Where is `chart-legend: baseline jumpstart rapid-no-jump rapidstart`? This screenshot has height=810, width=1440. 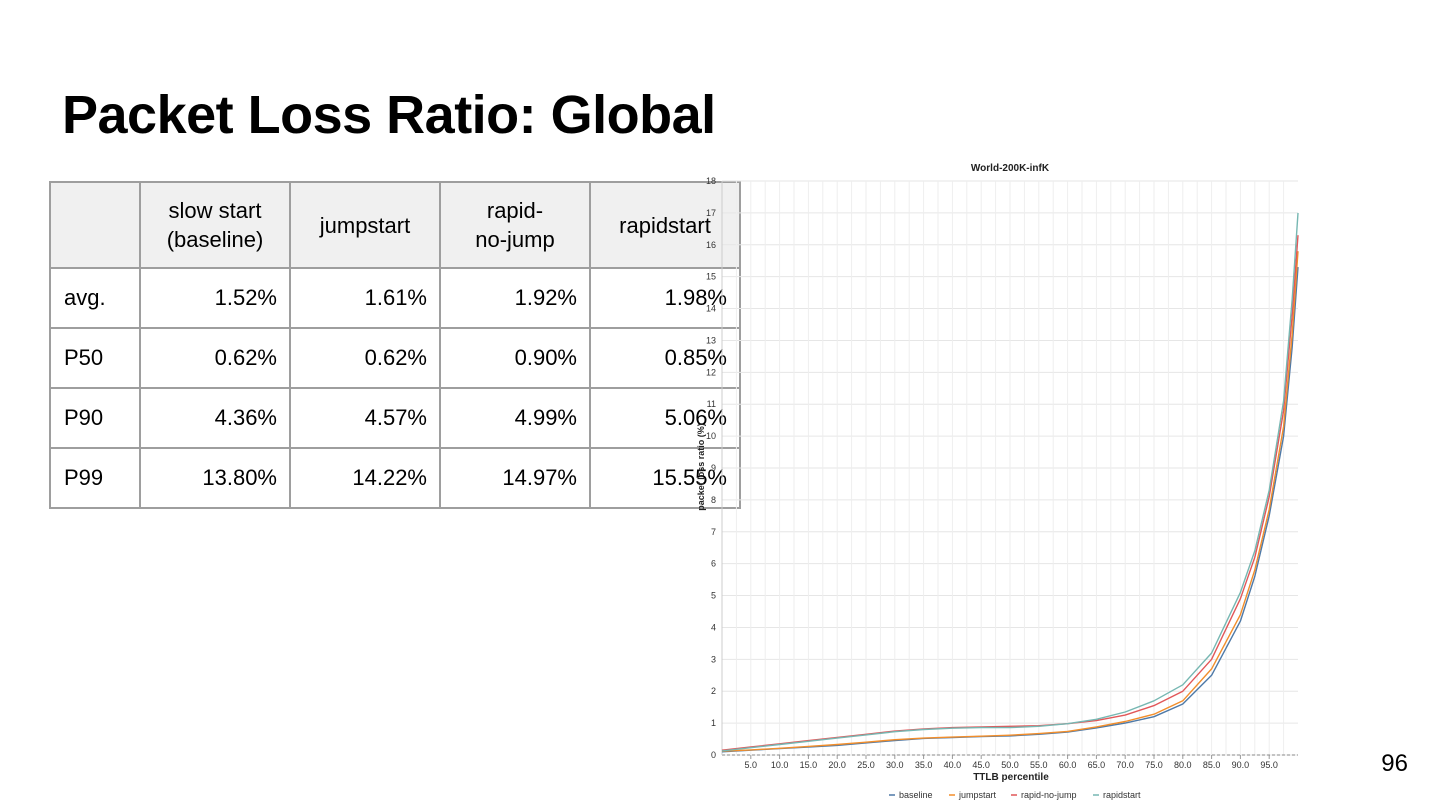 chart-legend: baseline jumpstart rapid-no-jump rapidstart is located at coordinates (1015, 795).